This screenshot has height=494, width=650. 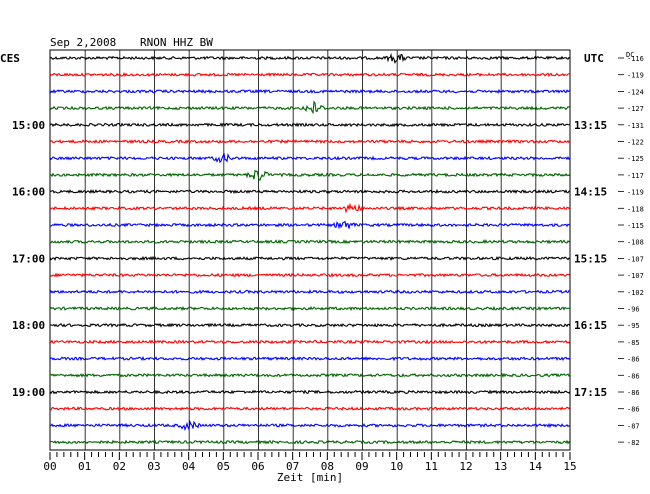 I want to click on left-time-label: 16:00, so click(x=28, y=192).